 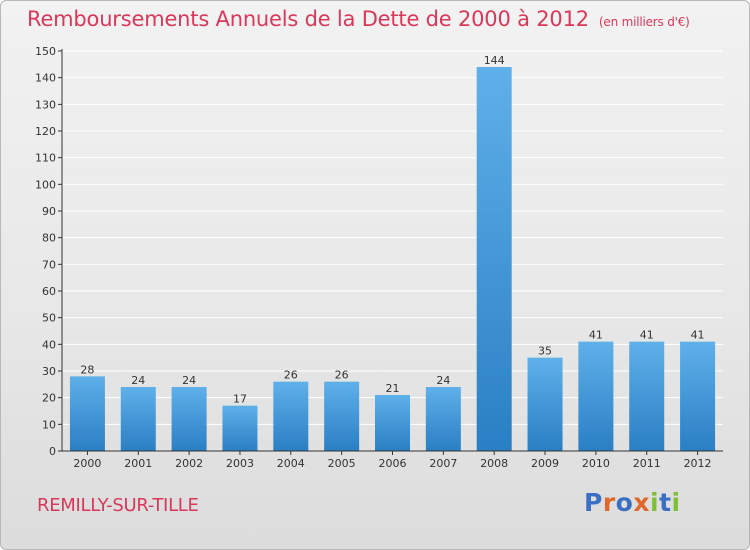 What do you see at coordinates (342, 463) in the screenshot?
I see `x-tick-label: 2005` at bounding box center [342, 463].